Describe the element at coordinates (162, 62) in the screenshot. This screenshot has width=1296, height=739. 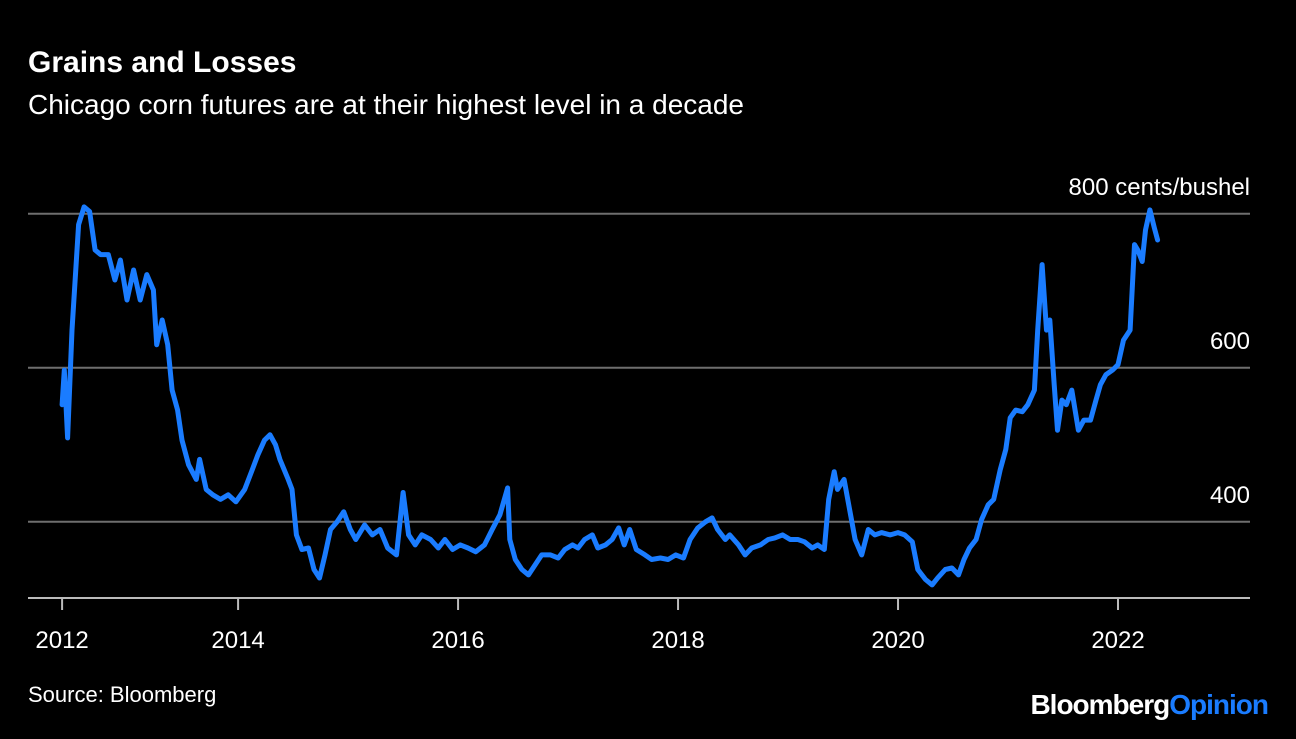
I see `chart-title: Grains and Losses` at that location.